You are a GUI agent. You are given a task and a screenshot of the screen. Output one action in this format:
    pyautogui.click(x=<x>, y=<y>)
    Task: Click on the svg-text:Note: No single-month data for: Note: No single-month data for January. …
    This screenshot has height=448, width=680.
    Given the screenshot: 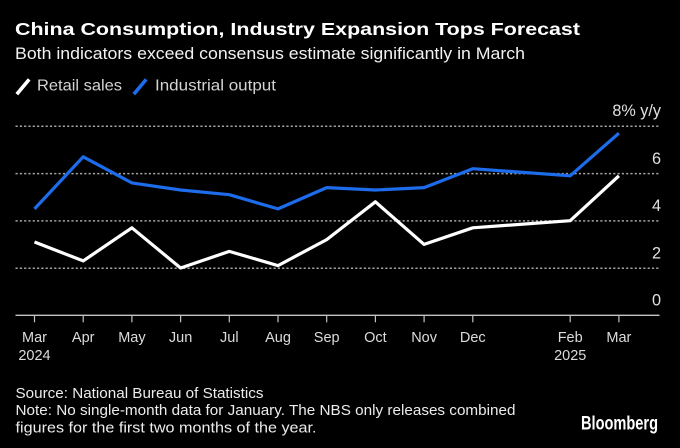 What is the action you would take?
    pyautogui.click(x=266, y=411)
    